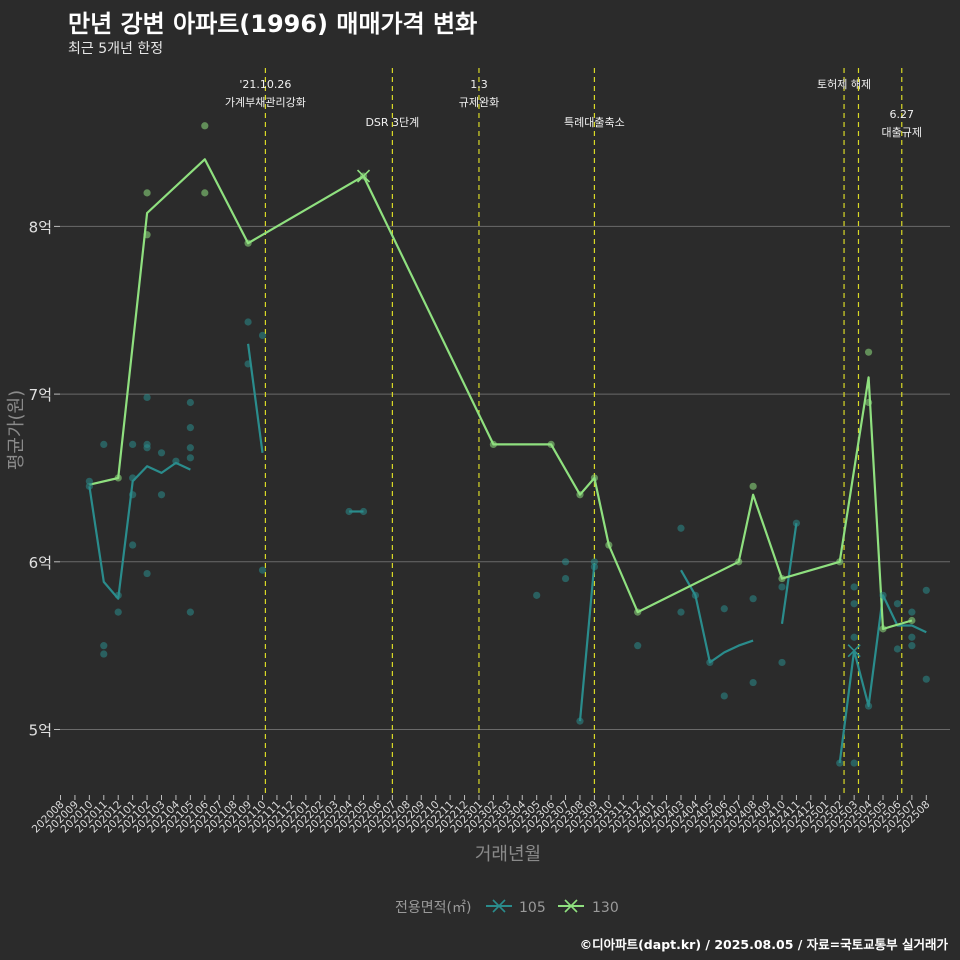 The height and width of the screenshot is (960, 960). I want to click on event-label-line: 대출규제, so click(902, 132).